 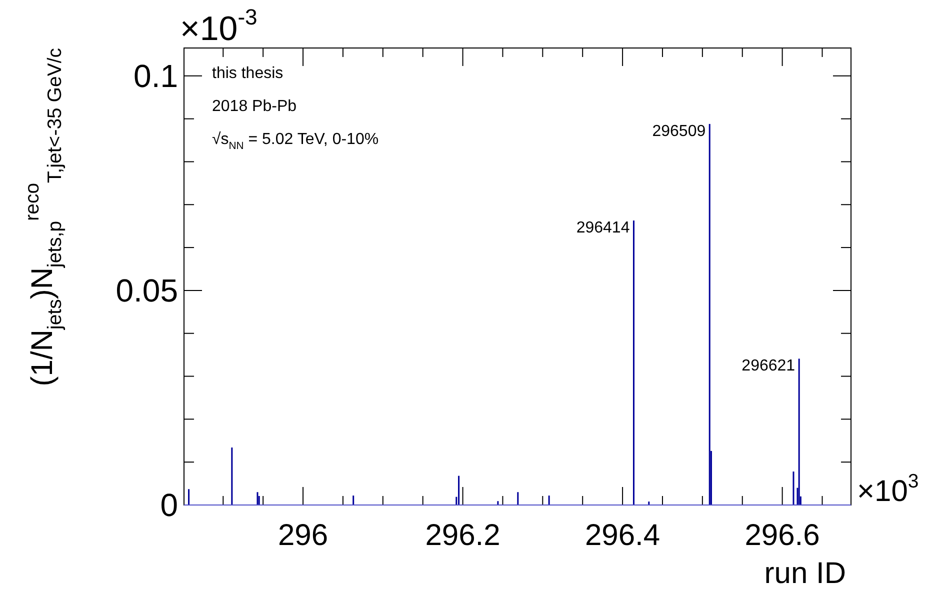 I want to click on annotation: 296509, so click(x=679, y=131).